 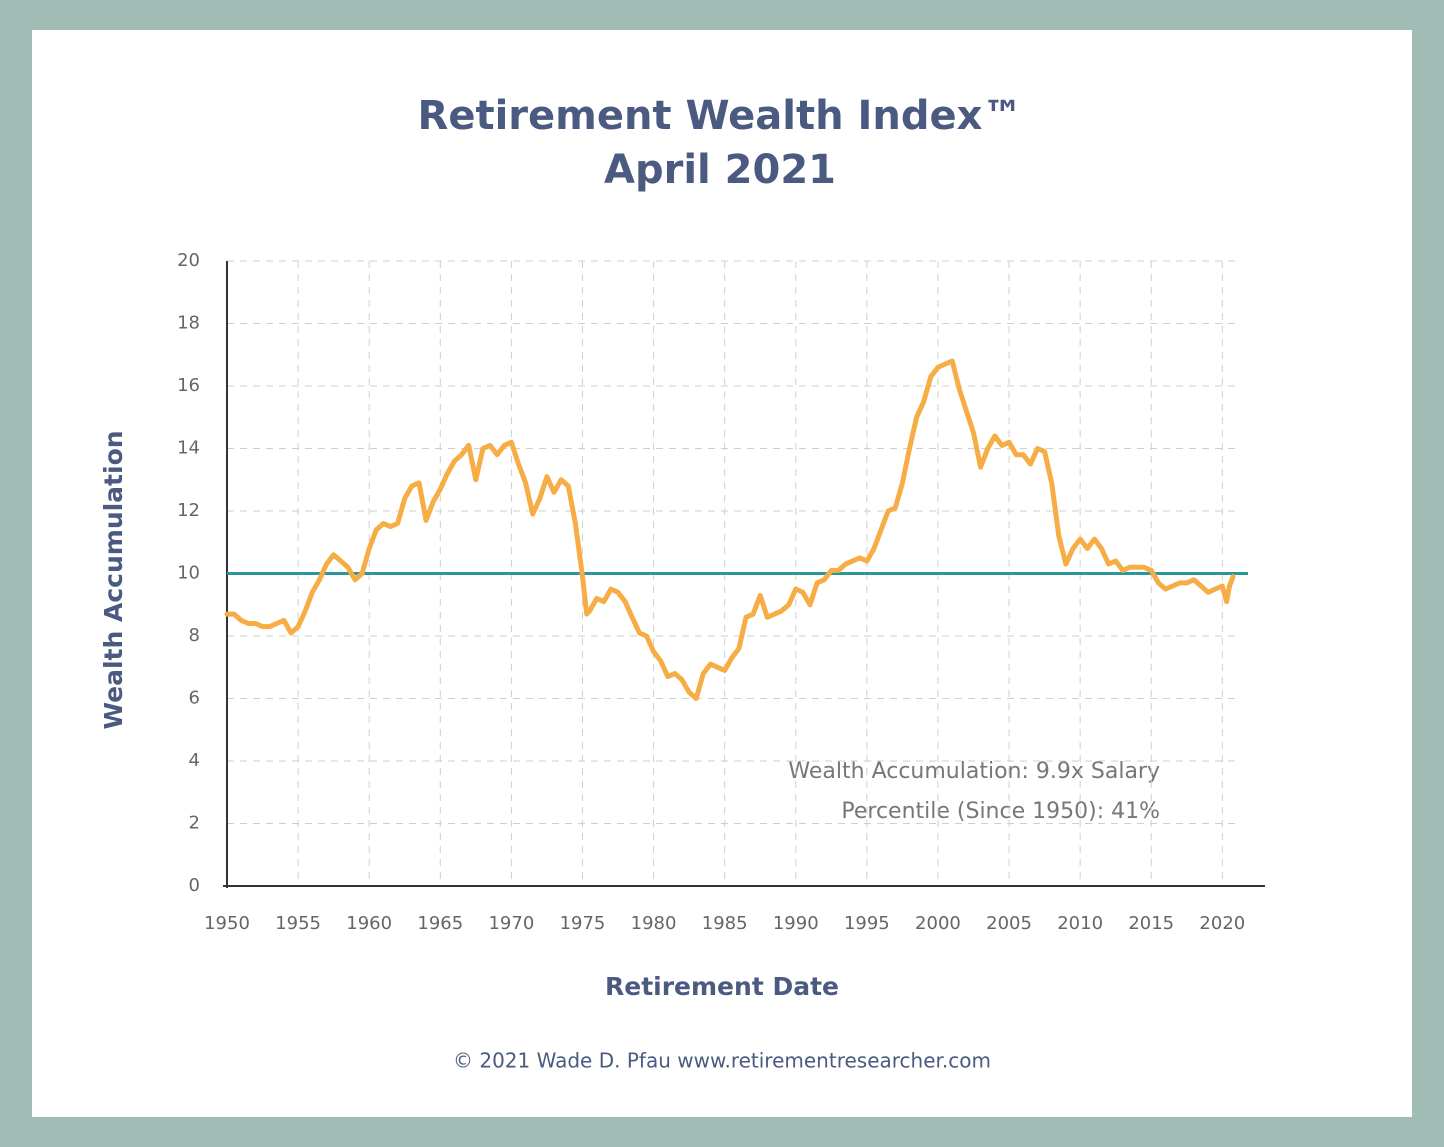 What do you see at coordinates (722, 986) in the screenshot?
I see `x-axis-title: Retirement Date` at bounding box center [722, 986].